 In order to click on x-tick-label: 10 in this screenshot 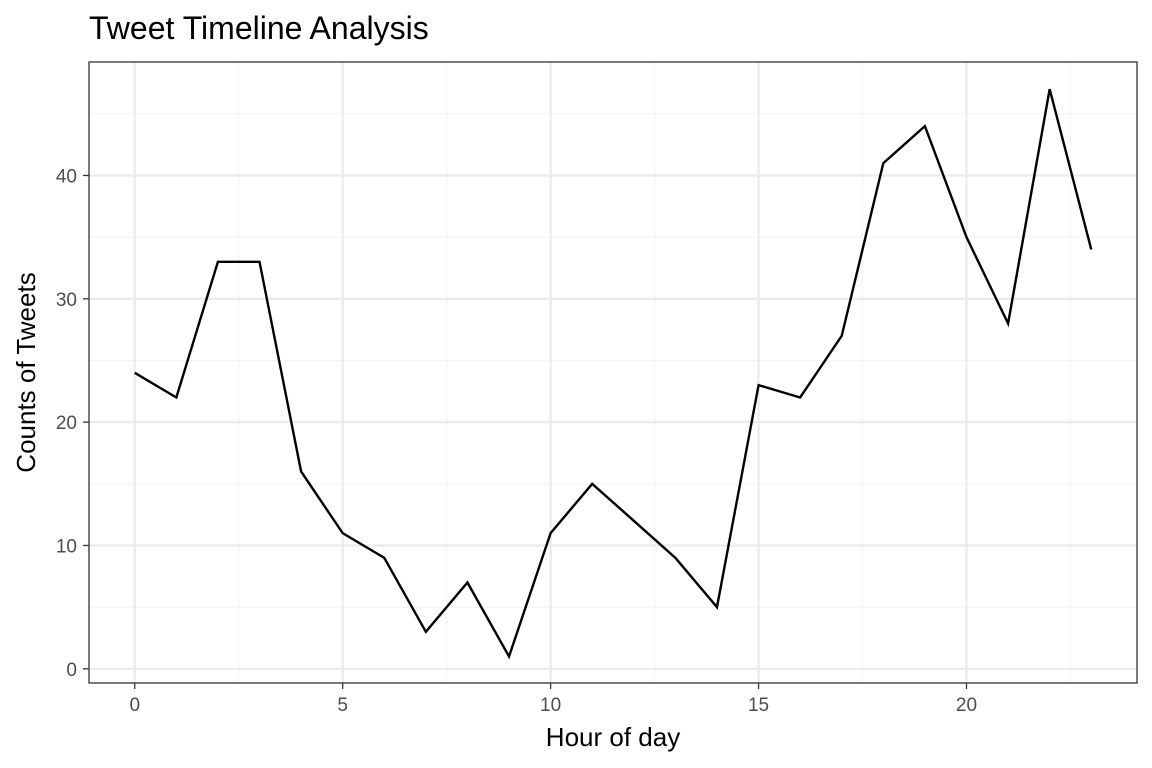, I will do `click(550, 705)`.